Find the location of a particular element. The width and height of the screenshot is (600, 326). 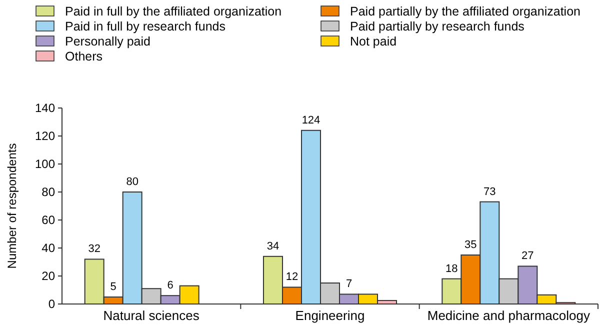

data-label: 35 is located at coordinates (470, 245).